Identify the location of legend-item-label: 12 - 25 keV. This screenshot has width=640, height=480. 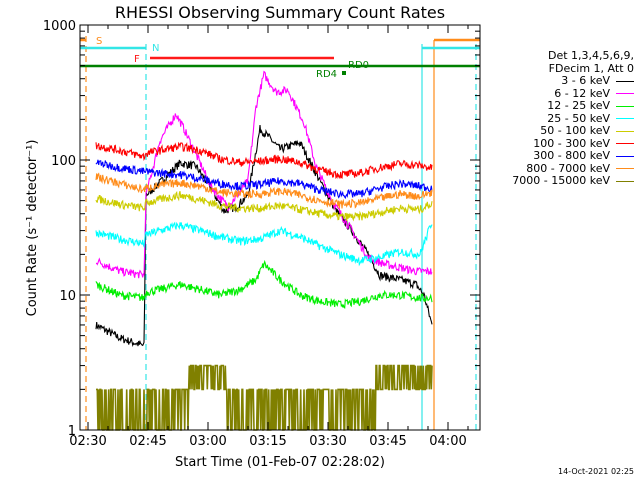
(578, 105).